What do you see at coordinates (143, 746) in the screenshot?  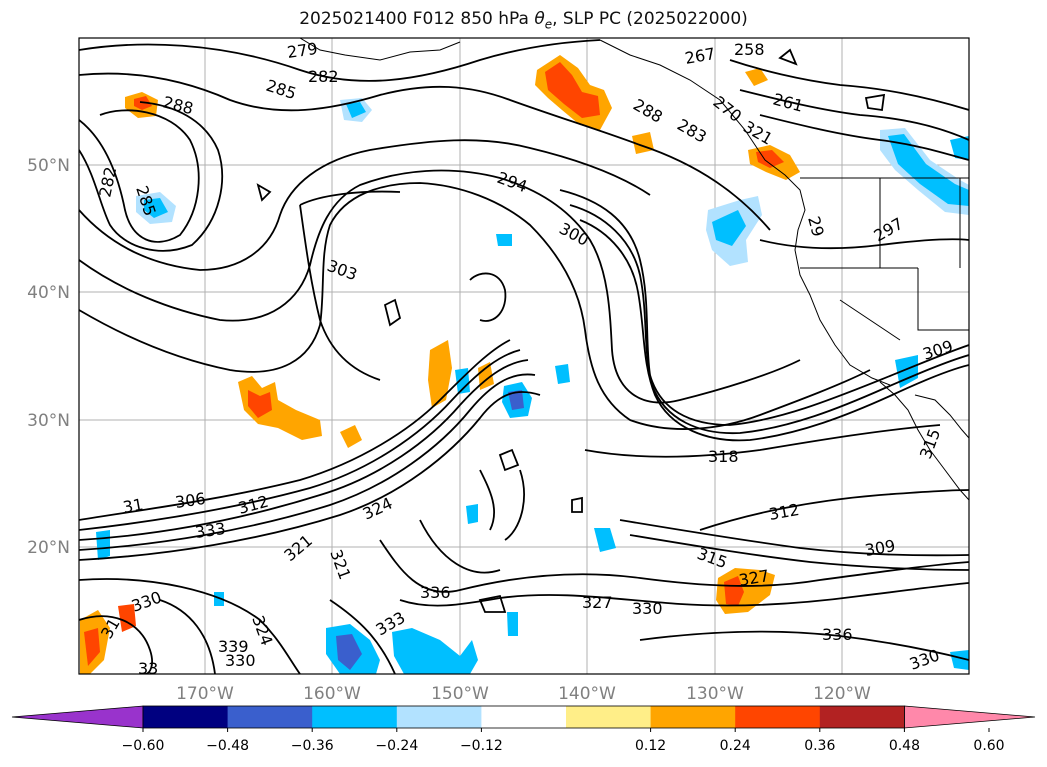 I see `colorbar-tick-label: −0.60` at bounding box center [143, 746].